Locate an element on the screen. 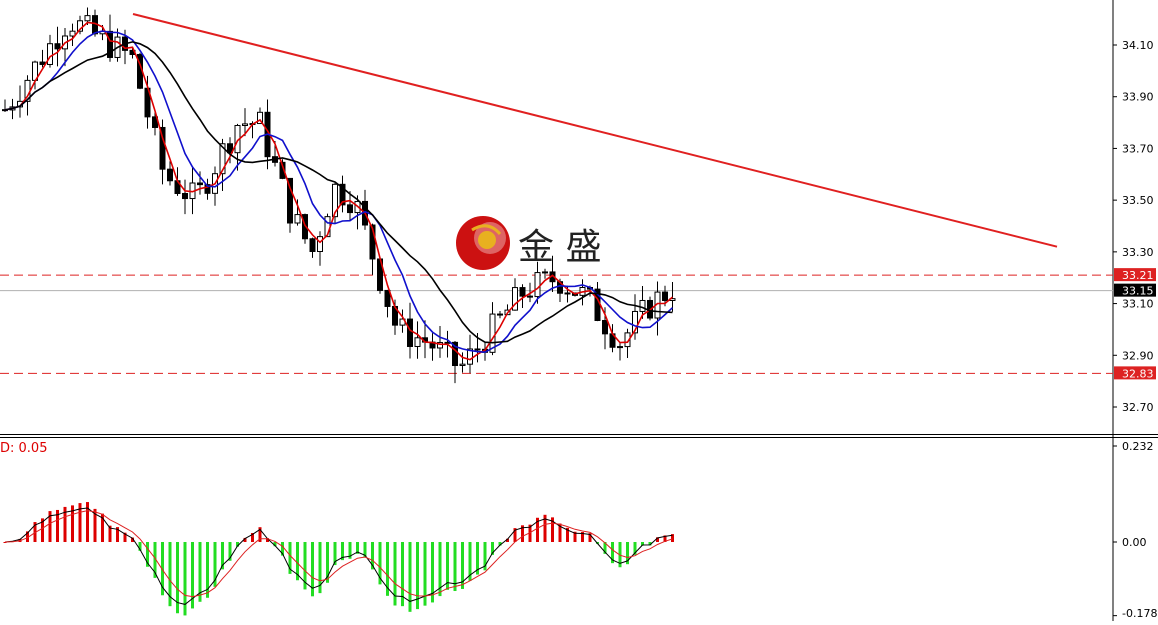 The height and width of the screenshot is (625, 1158). price-tick-label: 32.70 is located at coordinates (1138, 407).